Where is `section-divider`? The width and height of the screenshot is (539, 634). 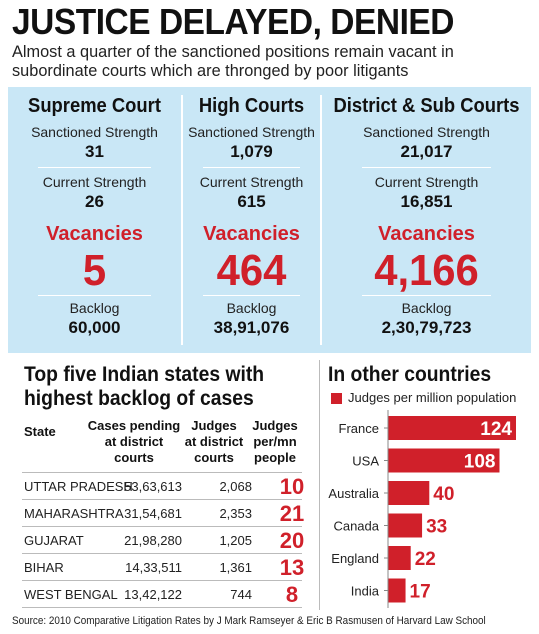 section-divider is located at coordinates (319, 485).